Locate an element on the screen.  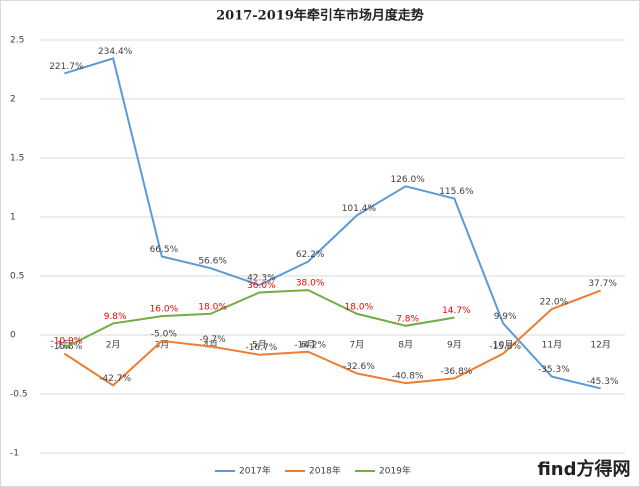
data-label: -10.9% is located at coordinates (66, 341).